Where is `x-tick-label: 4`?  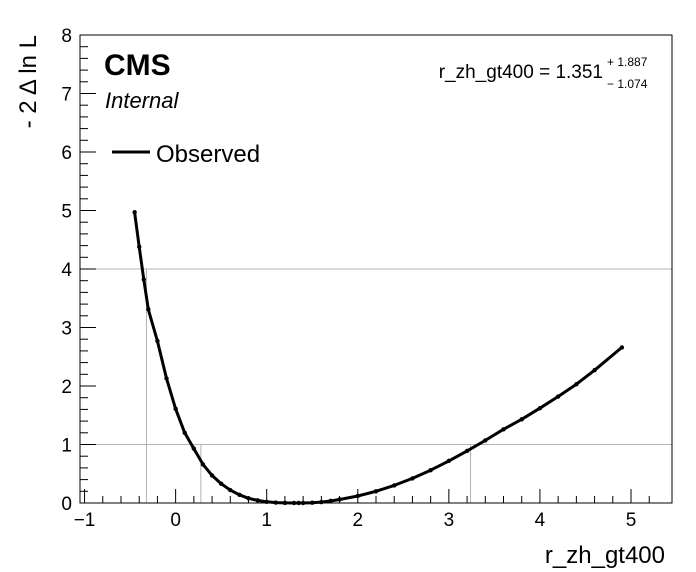
x-tick-label: 4 is located at coordinates (540, 520).